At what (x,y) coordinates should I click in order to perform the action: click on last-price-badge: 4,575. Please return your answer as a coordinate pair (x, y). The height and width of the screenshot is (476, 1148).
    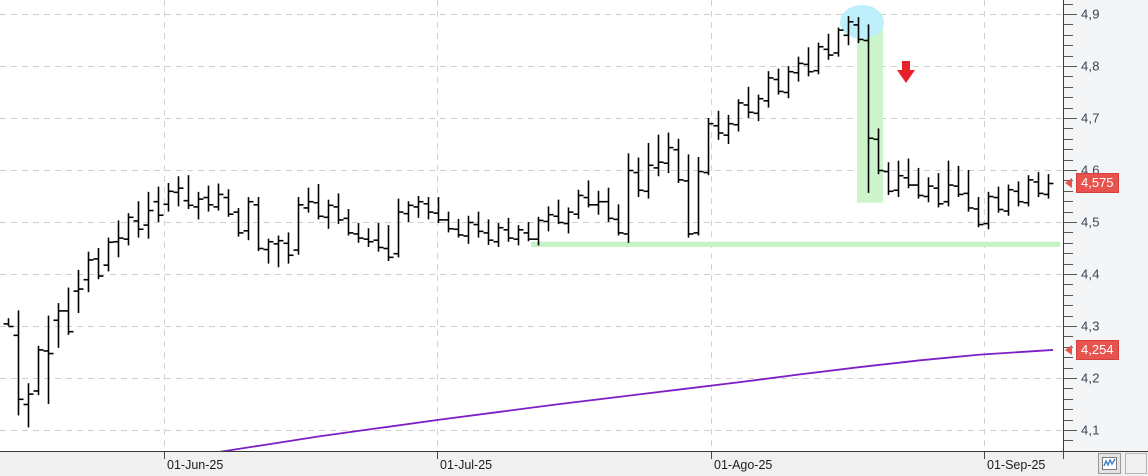
    Looking at the image, I should click on (1097, 183).